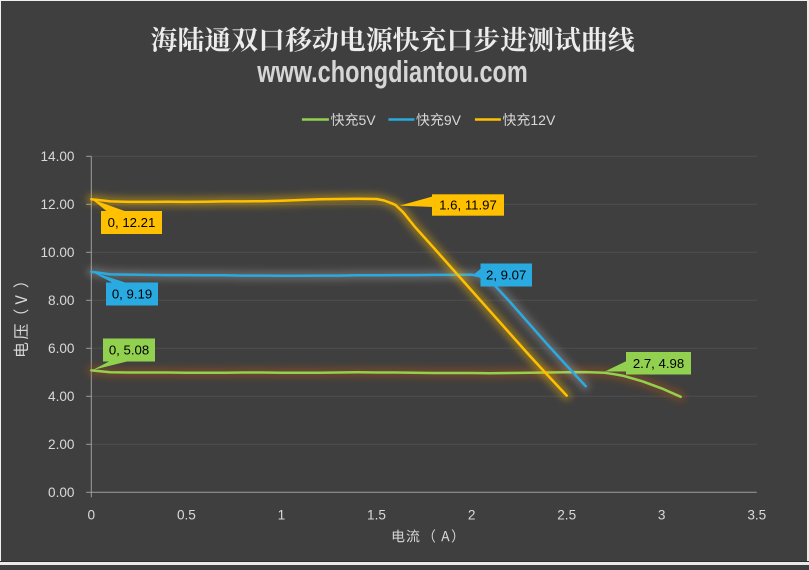 The image size is (809, 570). Describe the element at coordinates (57, 252) in the screenshot. I see `svg-text: 10.00` at that location.